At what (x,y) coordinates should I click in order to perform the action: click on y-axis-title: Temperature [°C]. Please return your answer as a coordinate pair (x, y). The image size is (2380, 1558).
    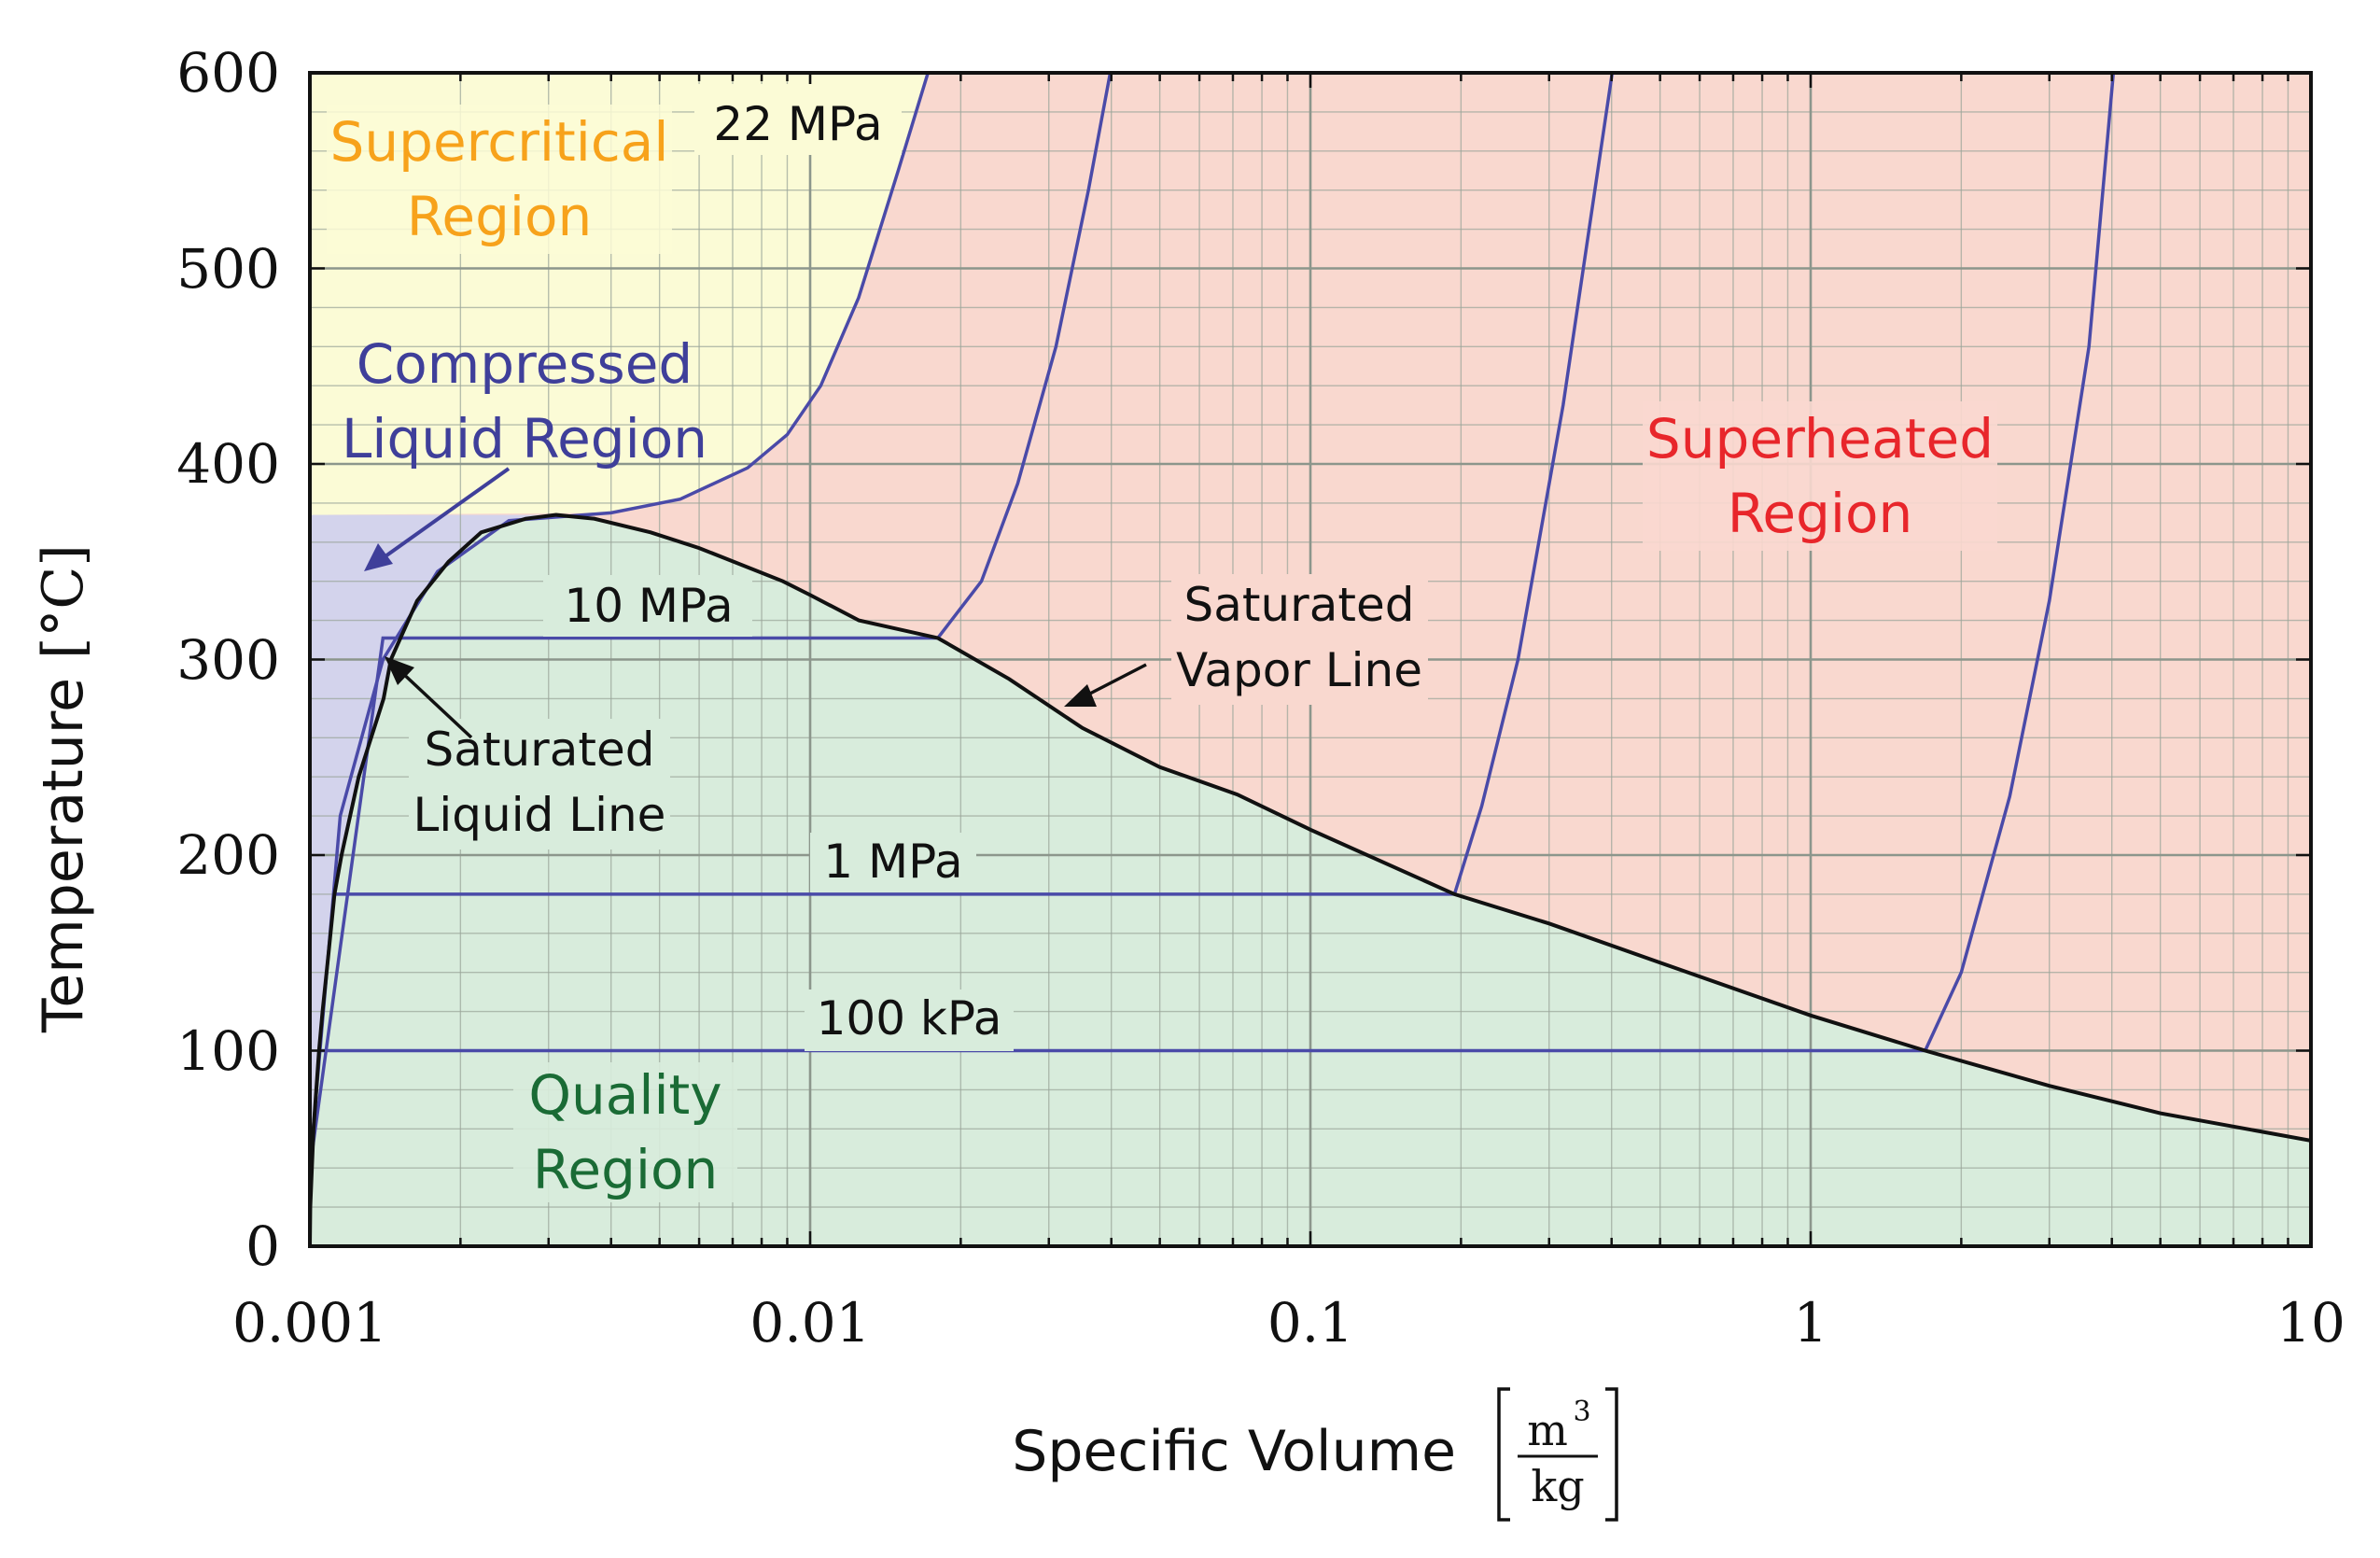
    Looking at the image, I should click on (63, 788).